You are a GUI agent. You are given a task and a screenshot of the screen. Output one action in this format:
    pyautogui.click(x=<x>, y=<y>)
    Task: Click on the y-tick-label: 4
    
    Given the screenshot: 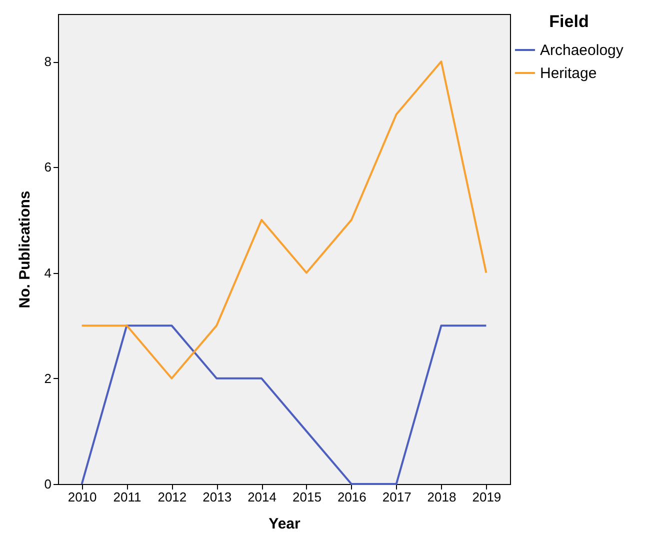 What is the action you would take?
    pyautogui.click(x=48, y=272)
    